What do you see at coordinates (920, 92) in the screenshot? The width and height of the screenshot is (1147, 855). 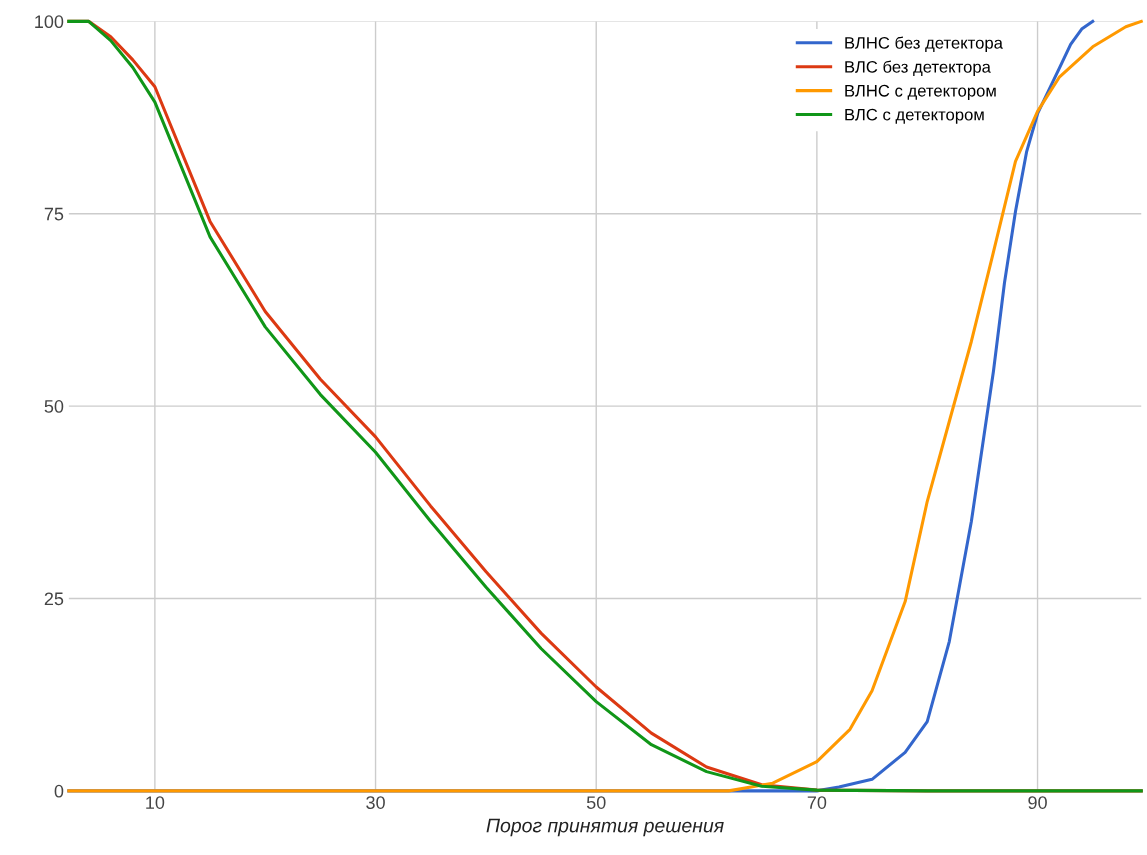 I see `legend-label: ВЛНС с детектором` at bounding box center [920, 92].